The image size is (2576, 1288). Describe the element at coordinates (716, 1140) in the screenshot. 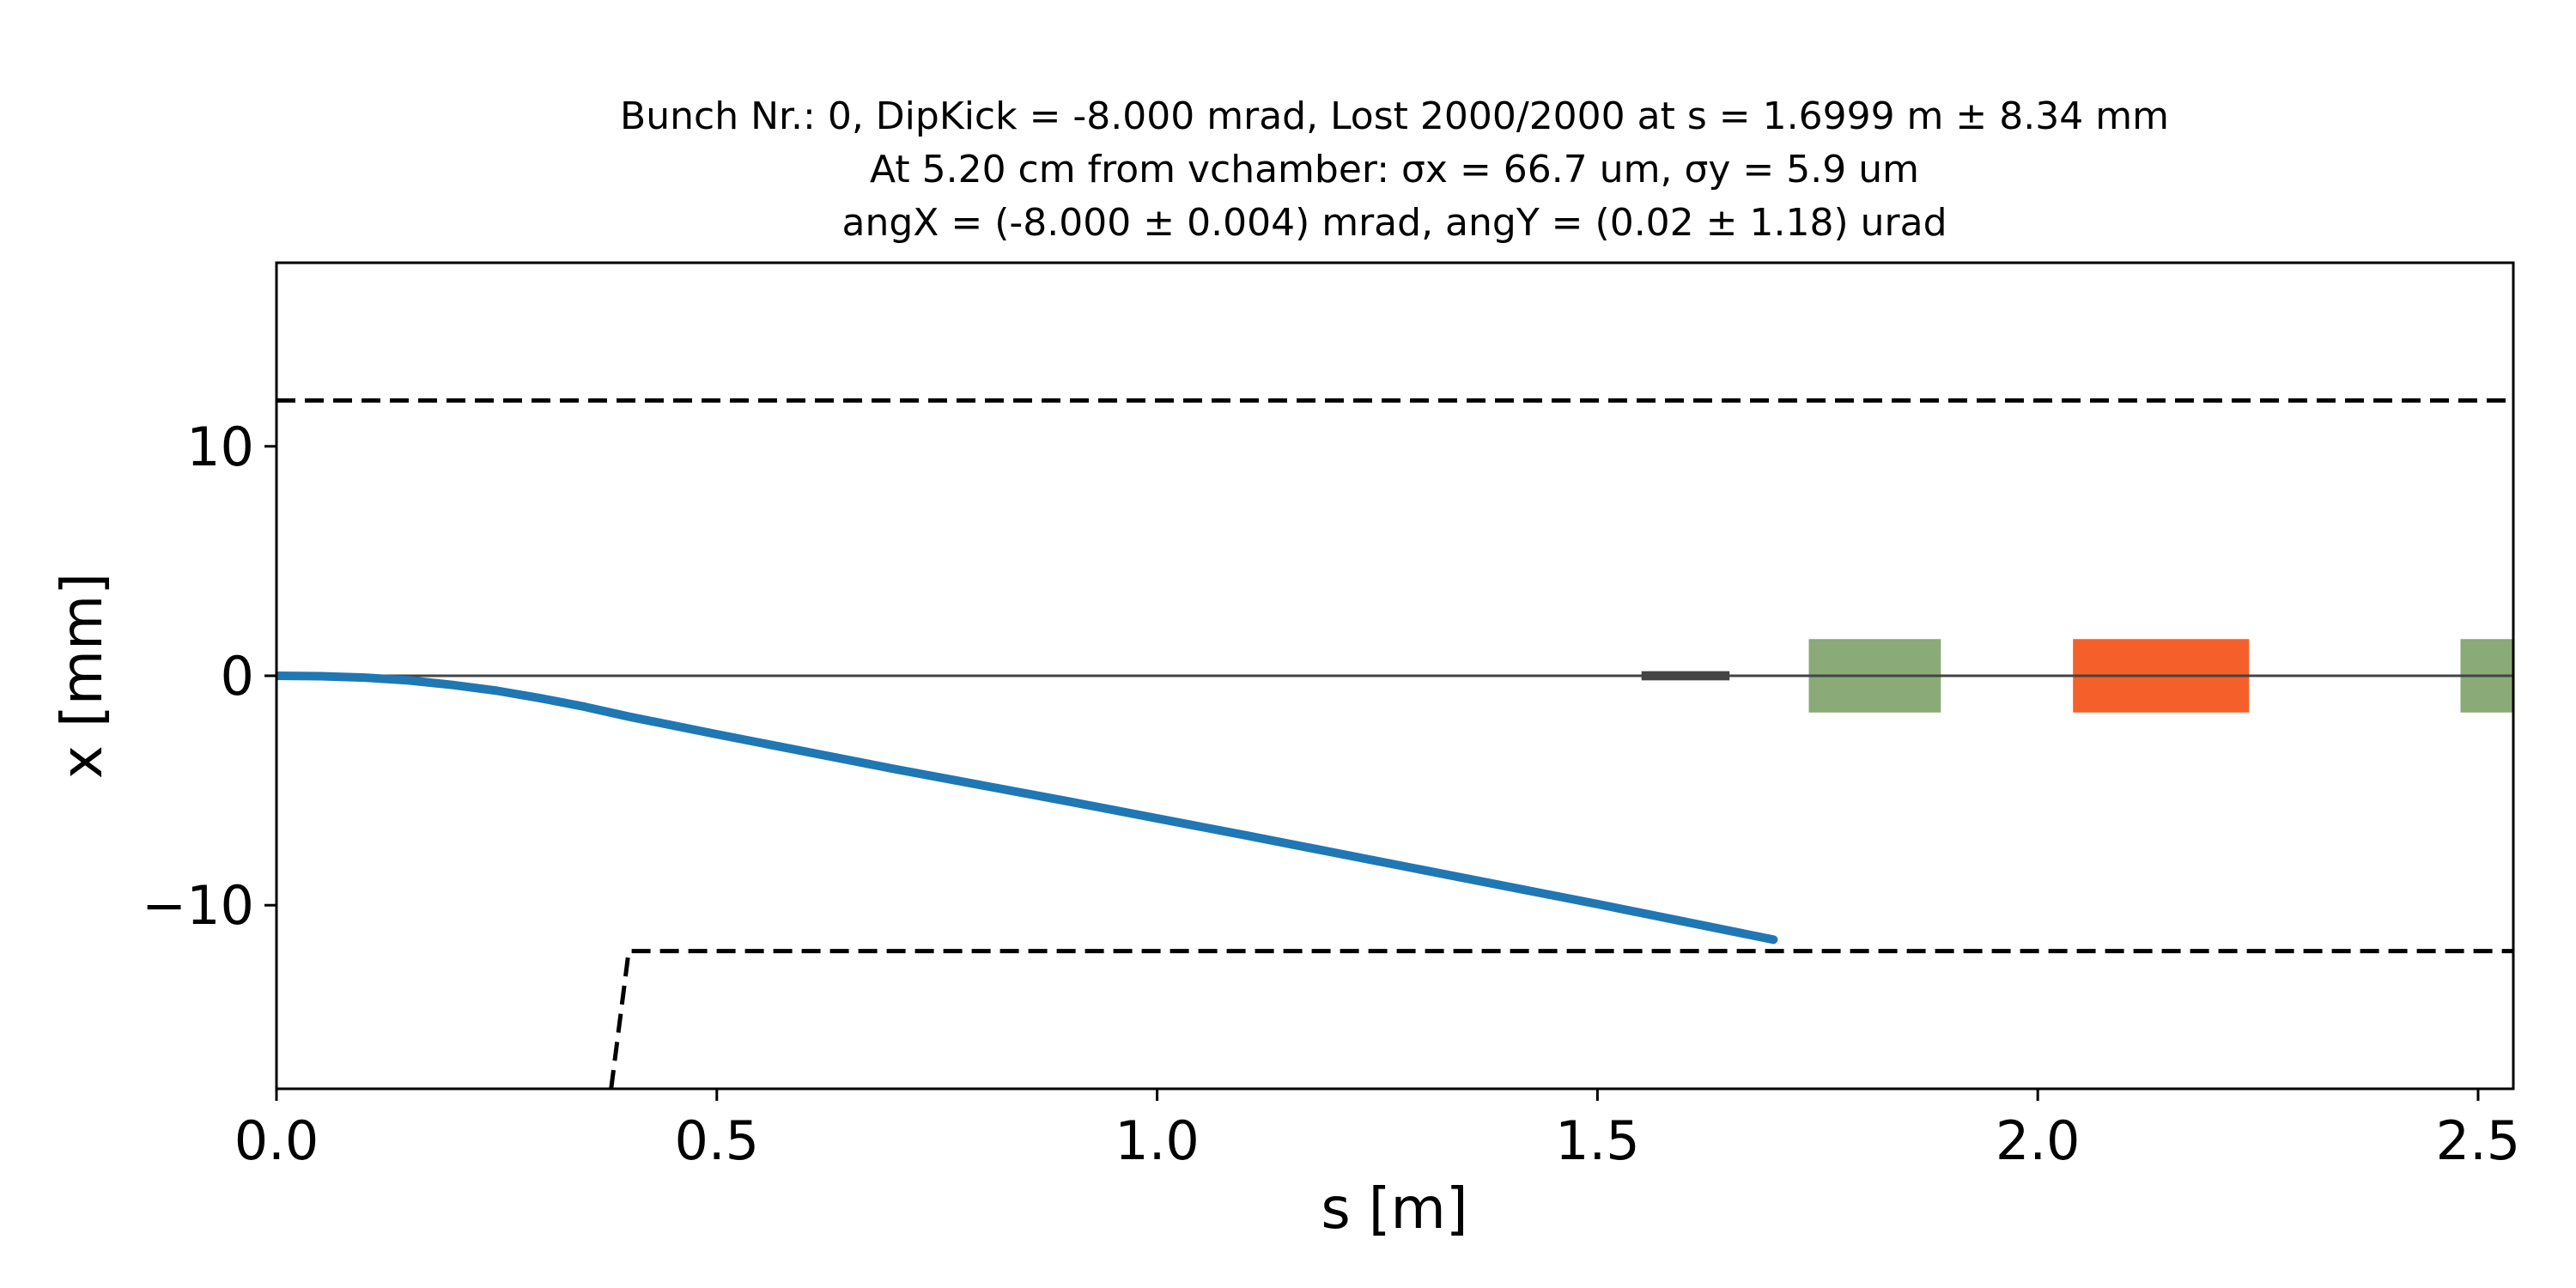

I see `x-tick-label: 0.5` at that location.